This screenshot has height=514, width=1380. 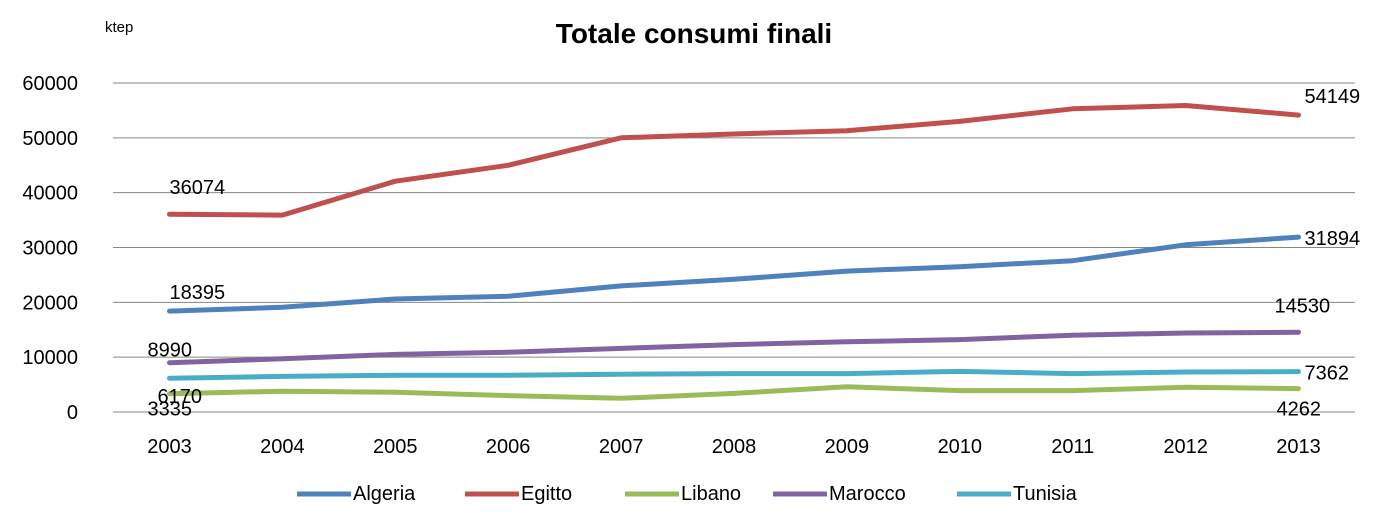 What do you see at coordinates (694, 33) in the screenshot?
I see `chart-title: Totale consumi finali` at bounding box center [694, 33].